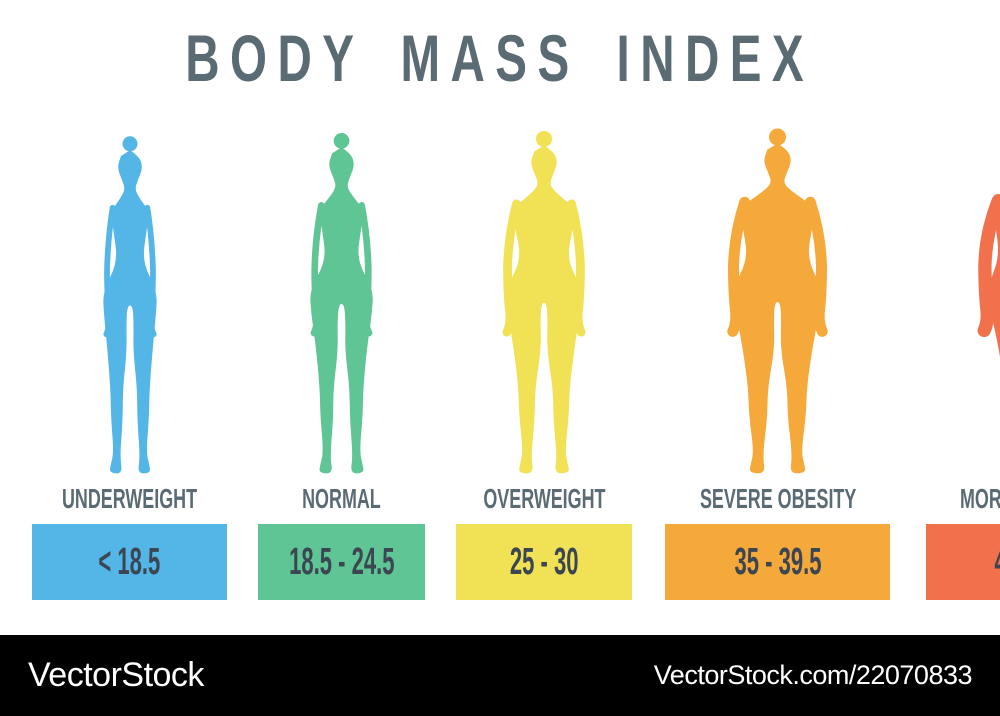 Image resolution: width=1000 pixels, height=716 pixels. I want to click on category-label-text: MORBID OBESITY, so click(979, 498).